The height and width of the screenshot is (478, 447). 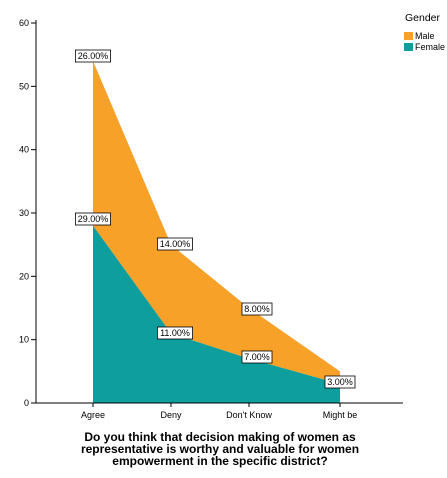 What do you see at coordinates (26, 403) in the screenshot?
I see `y-tick-label: 0` at bounding box center [26, 403].